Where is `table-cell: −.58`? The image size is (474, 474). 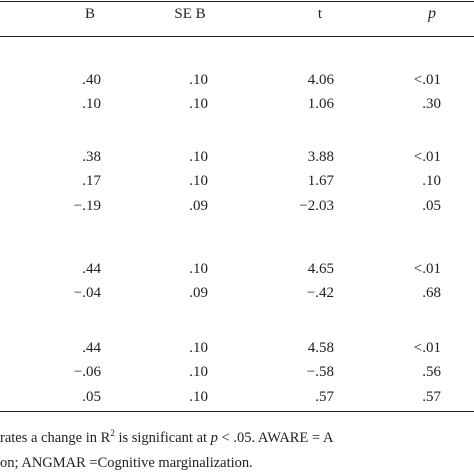 table-cell: −.58 is located at coordinates (320, 372).